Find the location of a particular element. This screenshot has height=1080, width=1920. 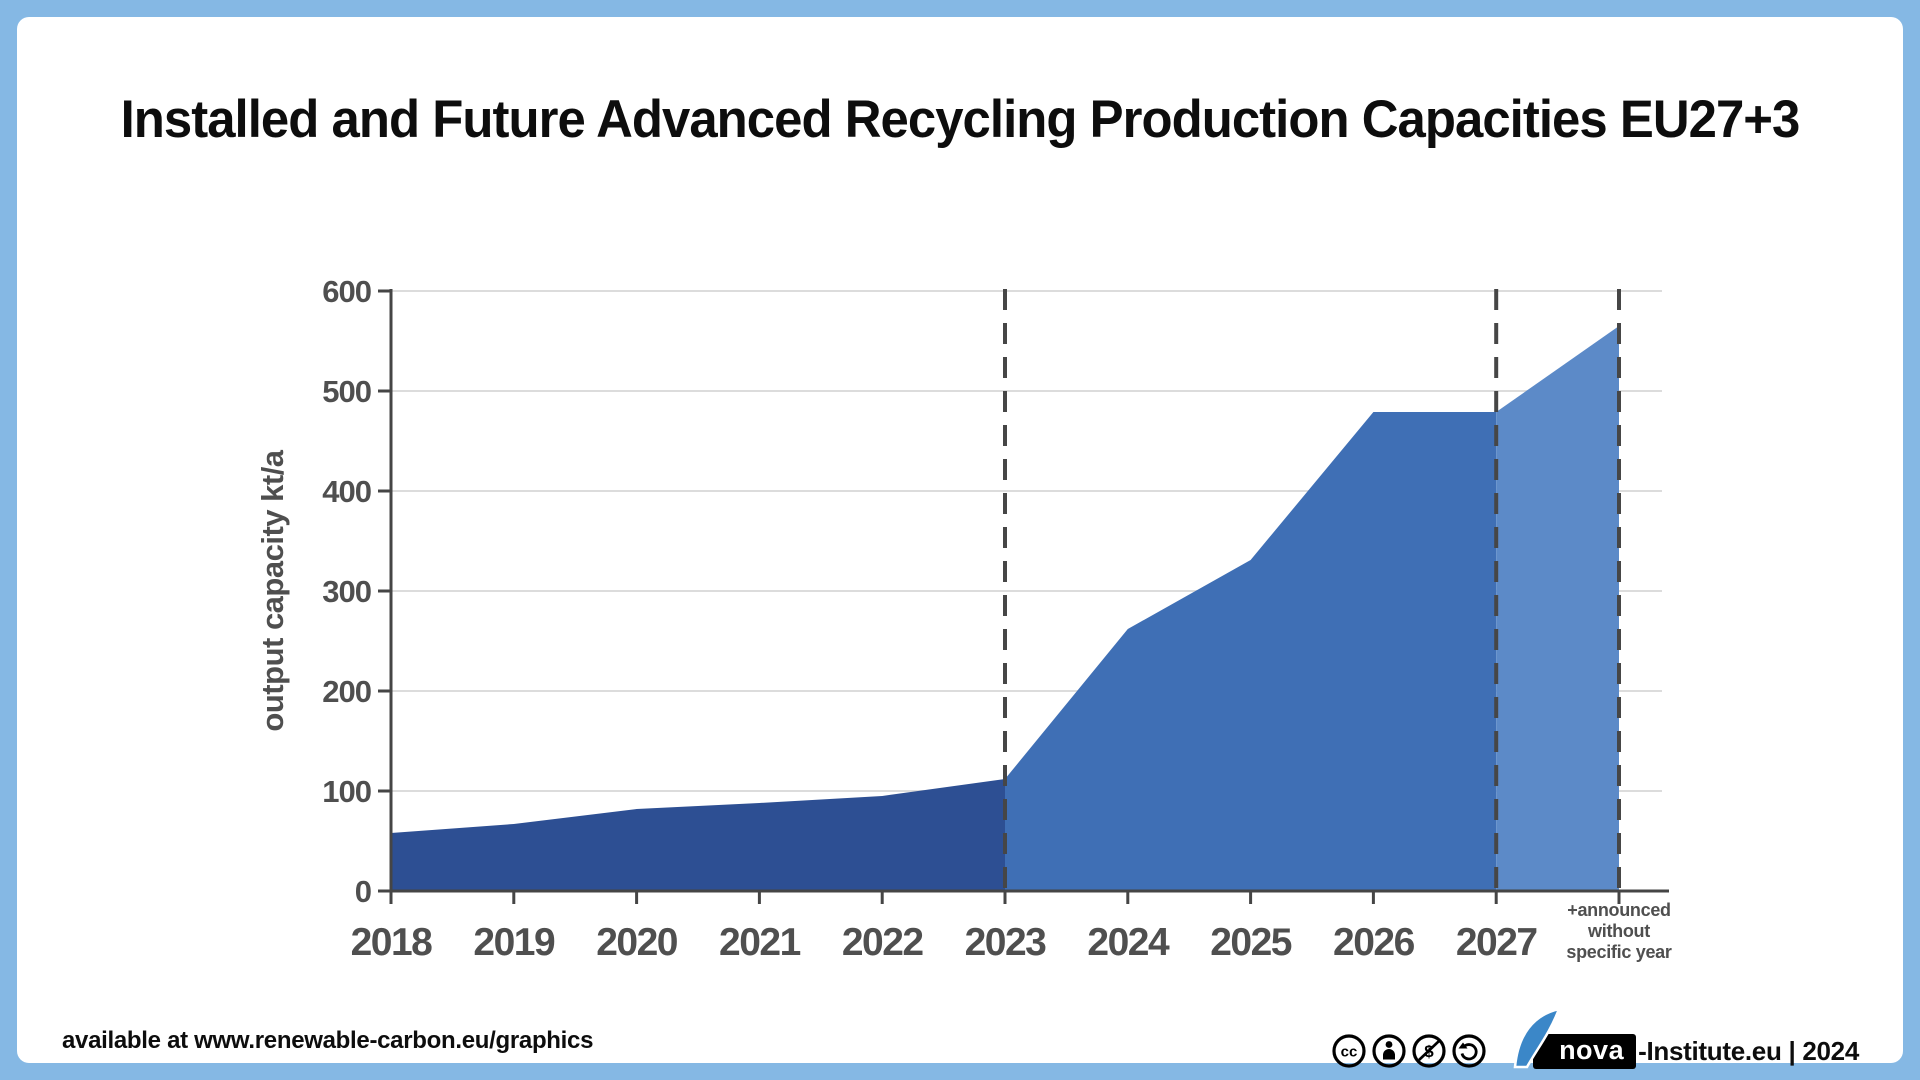

y-tick-label-400: 400 is located at coordinates (346, 491).